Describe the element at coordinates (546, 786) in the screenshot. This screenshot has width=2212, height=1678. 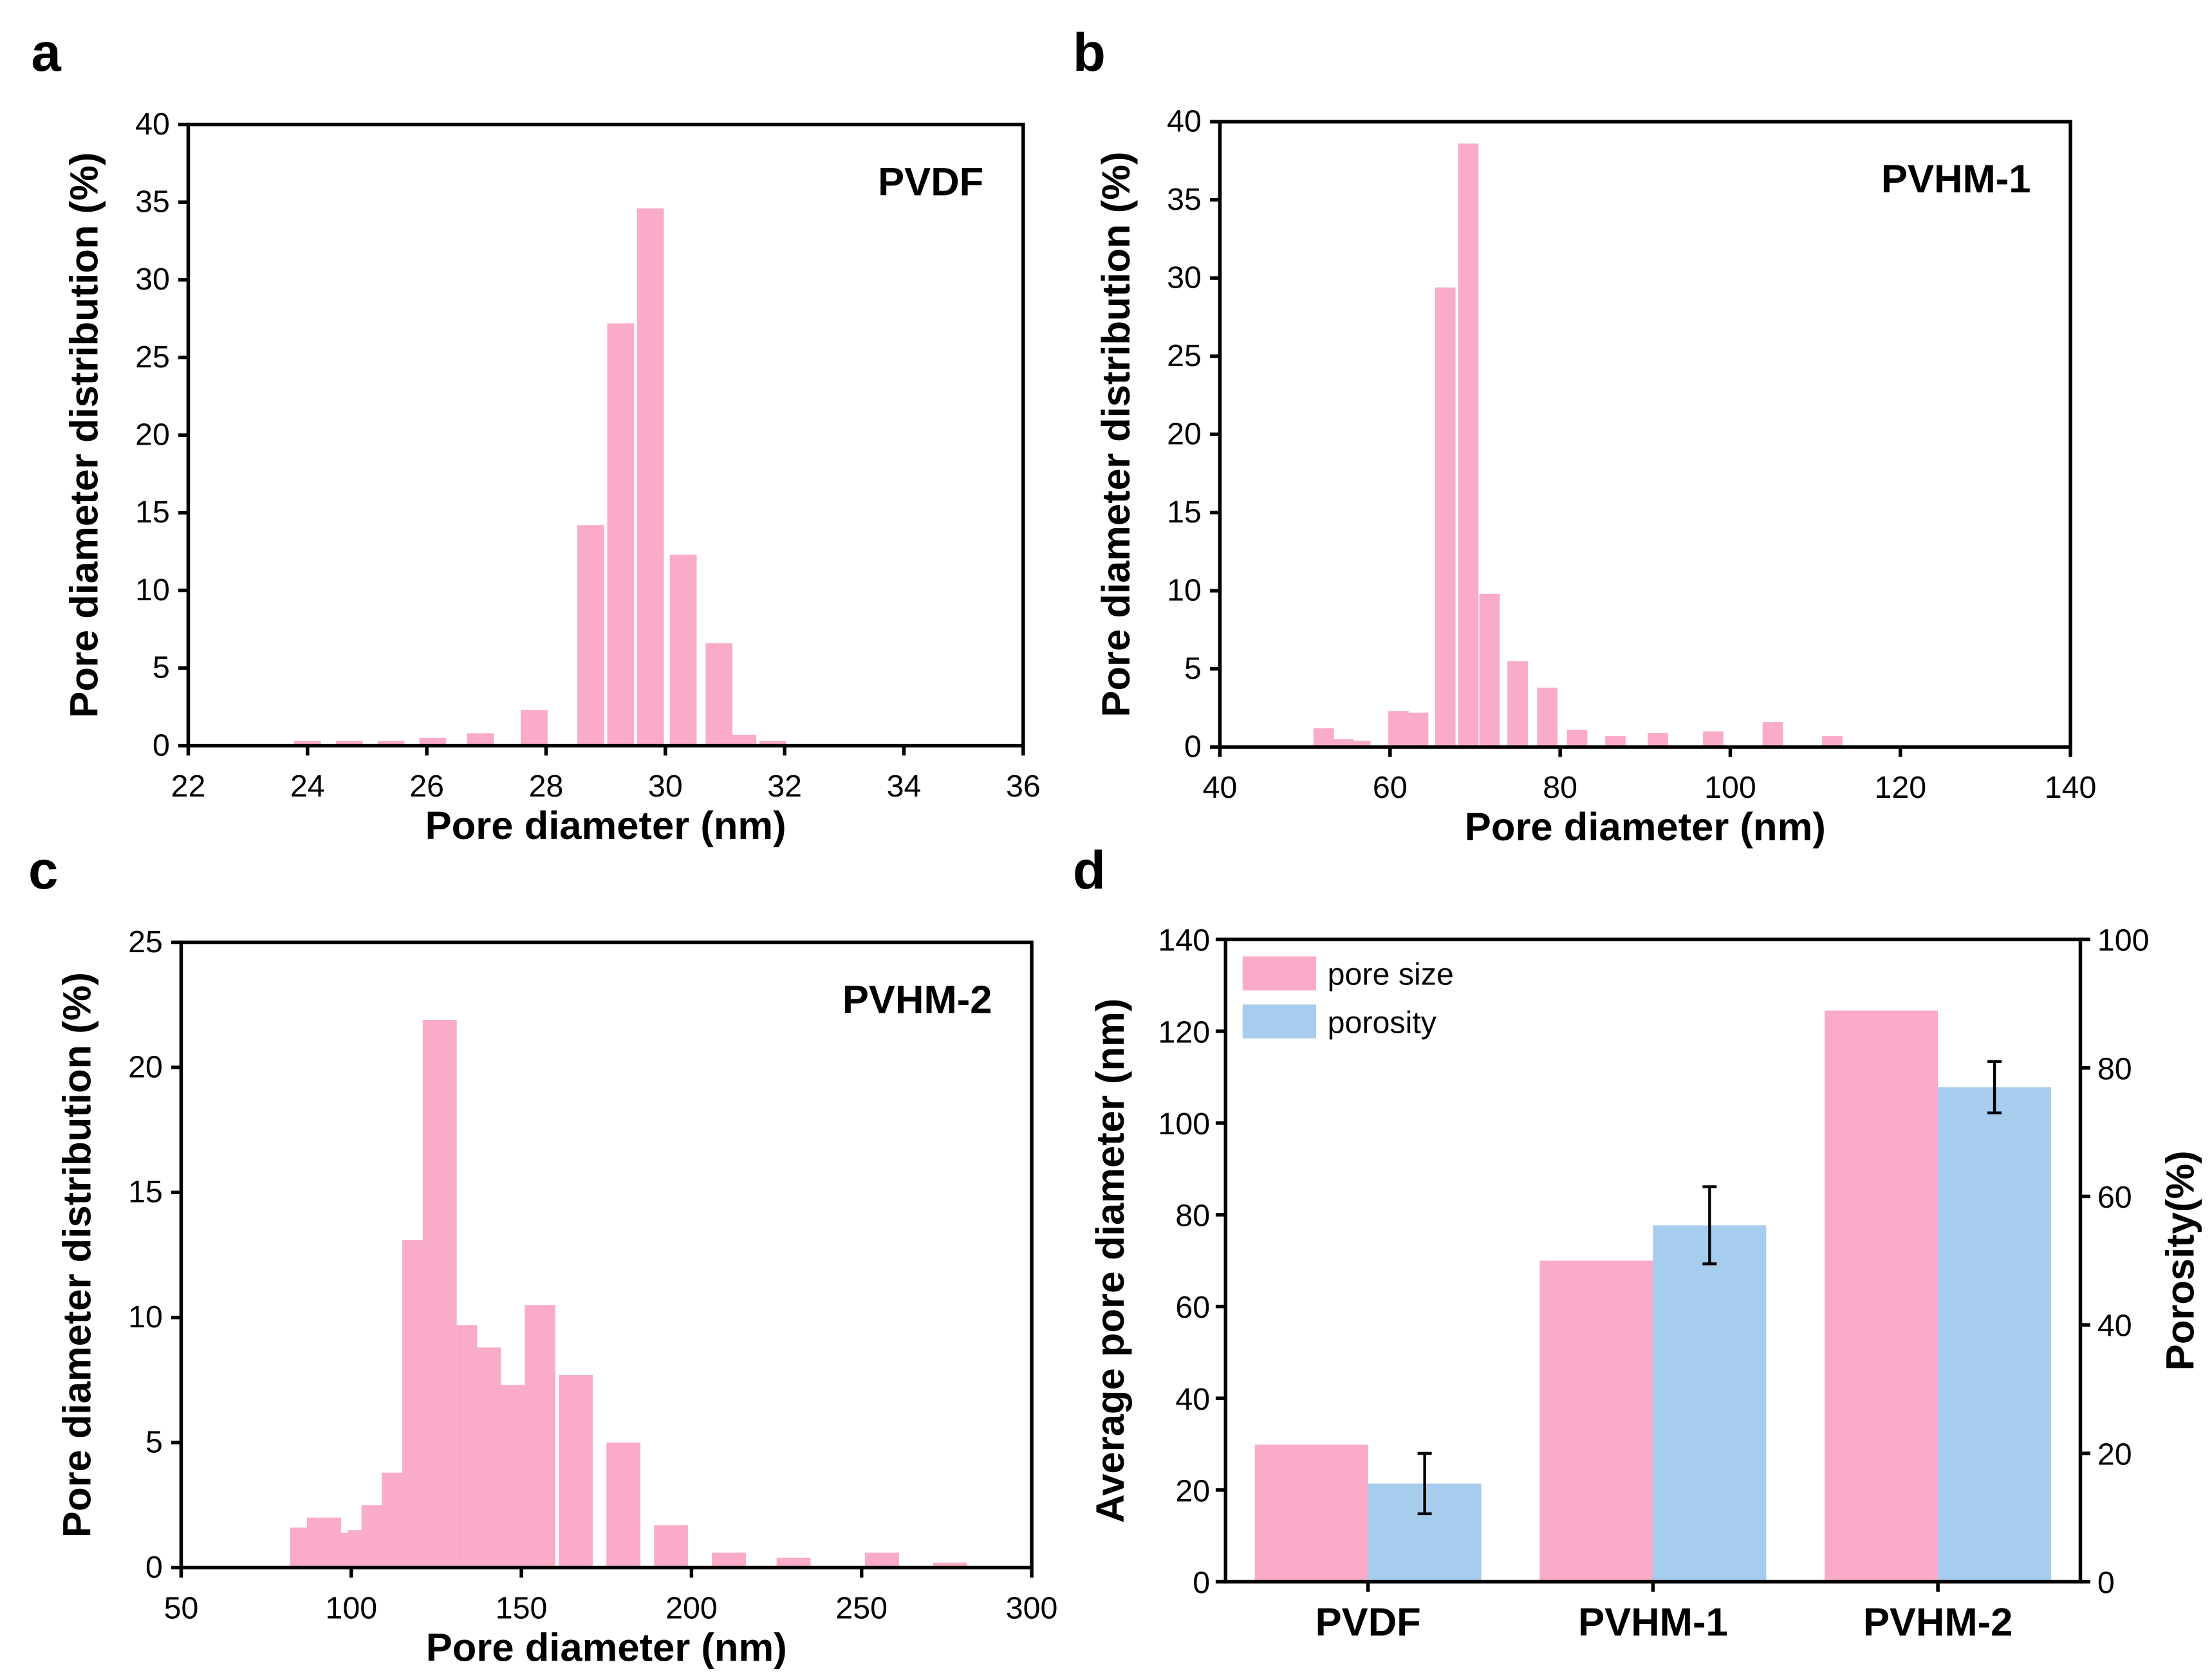
I see `x-tick-label: 28` at that location.